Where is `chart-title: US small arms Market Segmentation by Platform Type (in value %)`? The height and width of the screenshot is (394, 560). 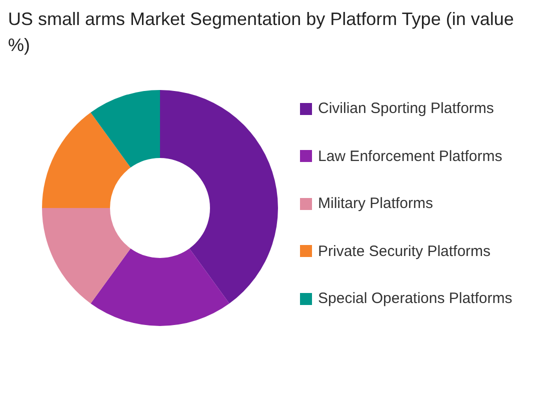 chart-title: US small arms Market Segmentation by Platform Type (in value %) is located at coordinates (261, 32).